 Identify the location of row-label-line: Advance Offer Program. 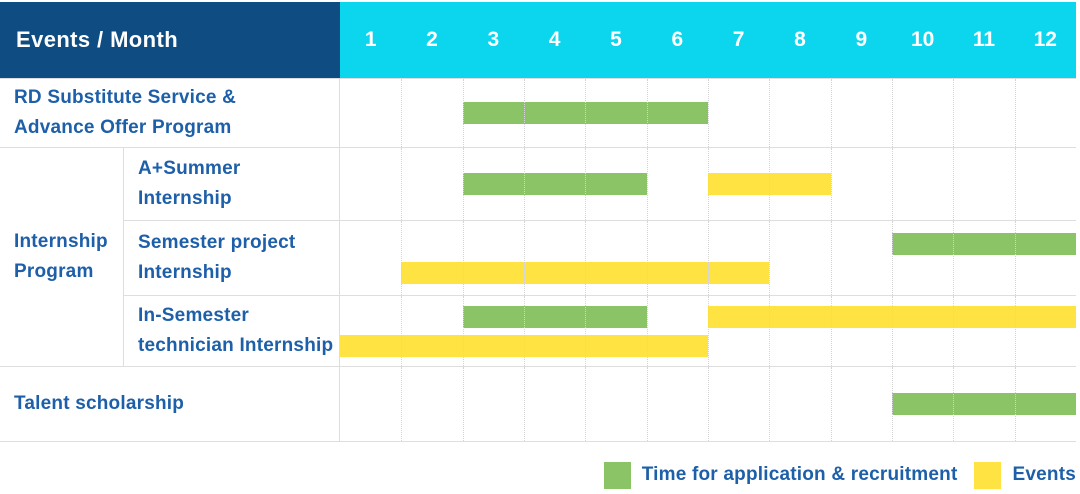
(123, 127).